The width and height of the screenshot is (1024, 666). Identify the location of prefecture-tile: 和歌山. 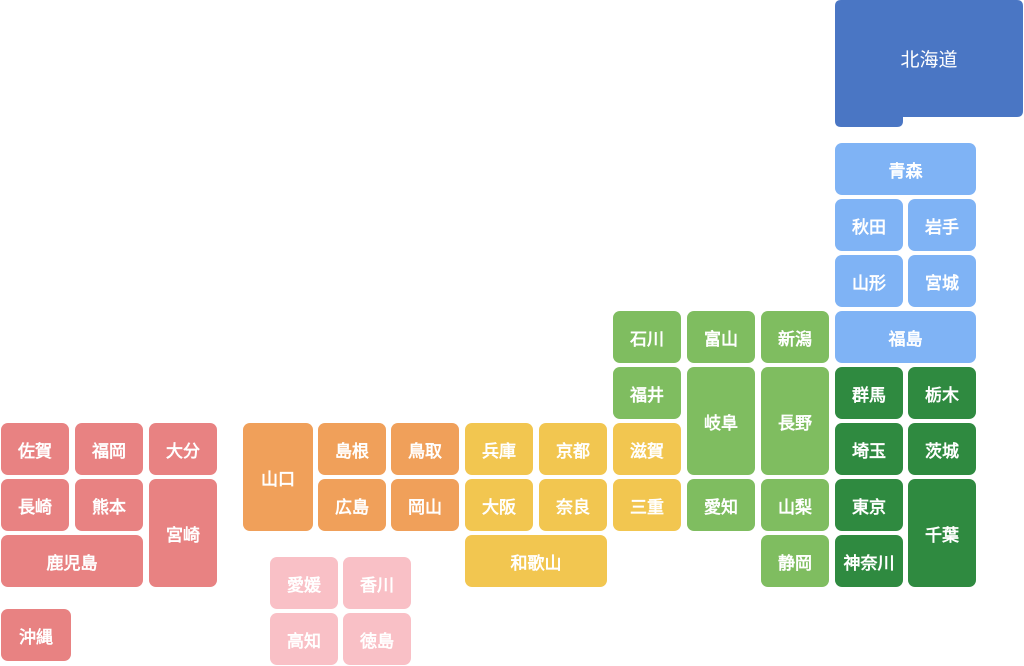
(536, 561).